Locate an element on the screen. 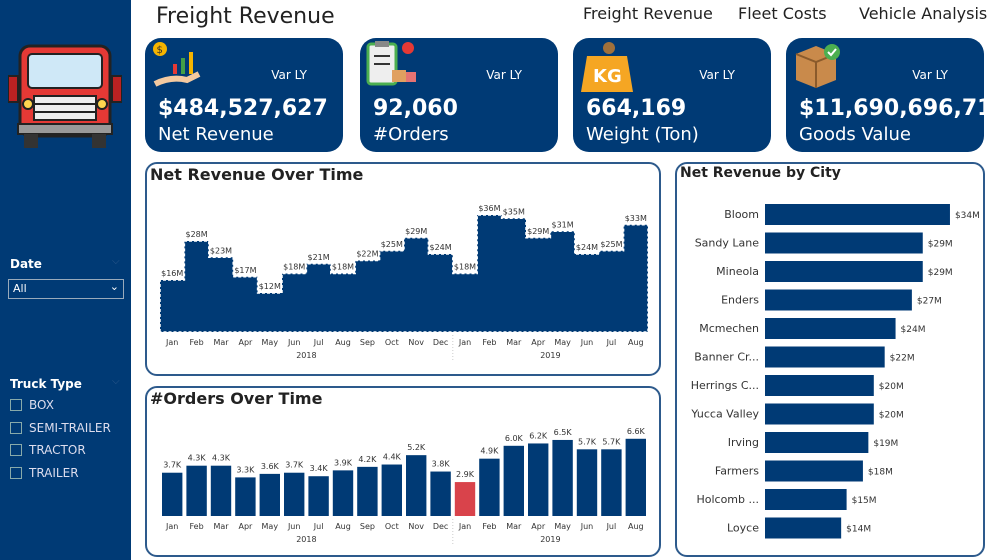 The width and height of the screenshot is (1000, 560). checkbox-label: TRACTOR is located at coordinates (57, 450).